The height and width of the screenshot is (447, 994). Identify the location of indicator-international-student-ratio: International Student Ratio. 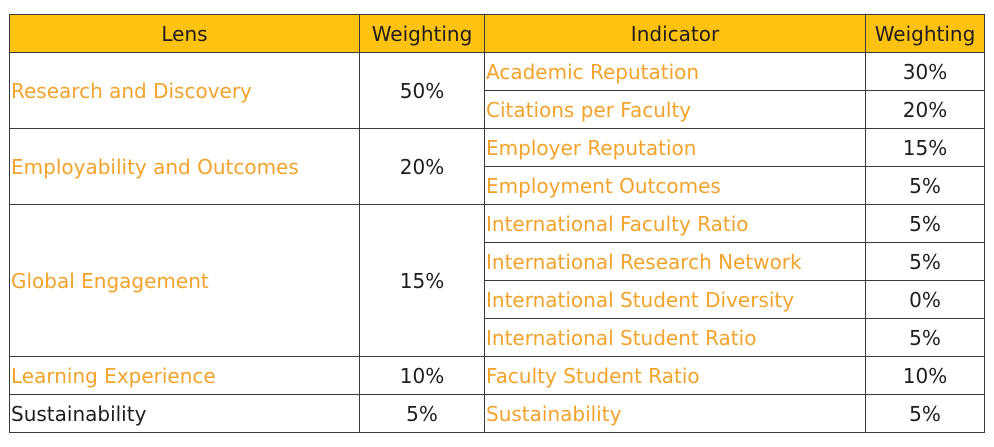
(675, 337).